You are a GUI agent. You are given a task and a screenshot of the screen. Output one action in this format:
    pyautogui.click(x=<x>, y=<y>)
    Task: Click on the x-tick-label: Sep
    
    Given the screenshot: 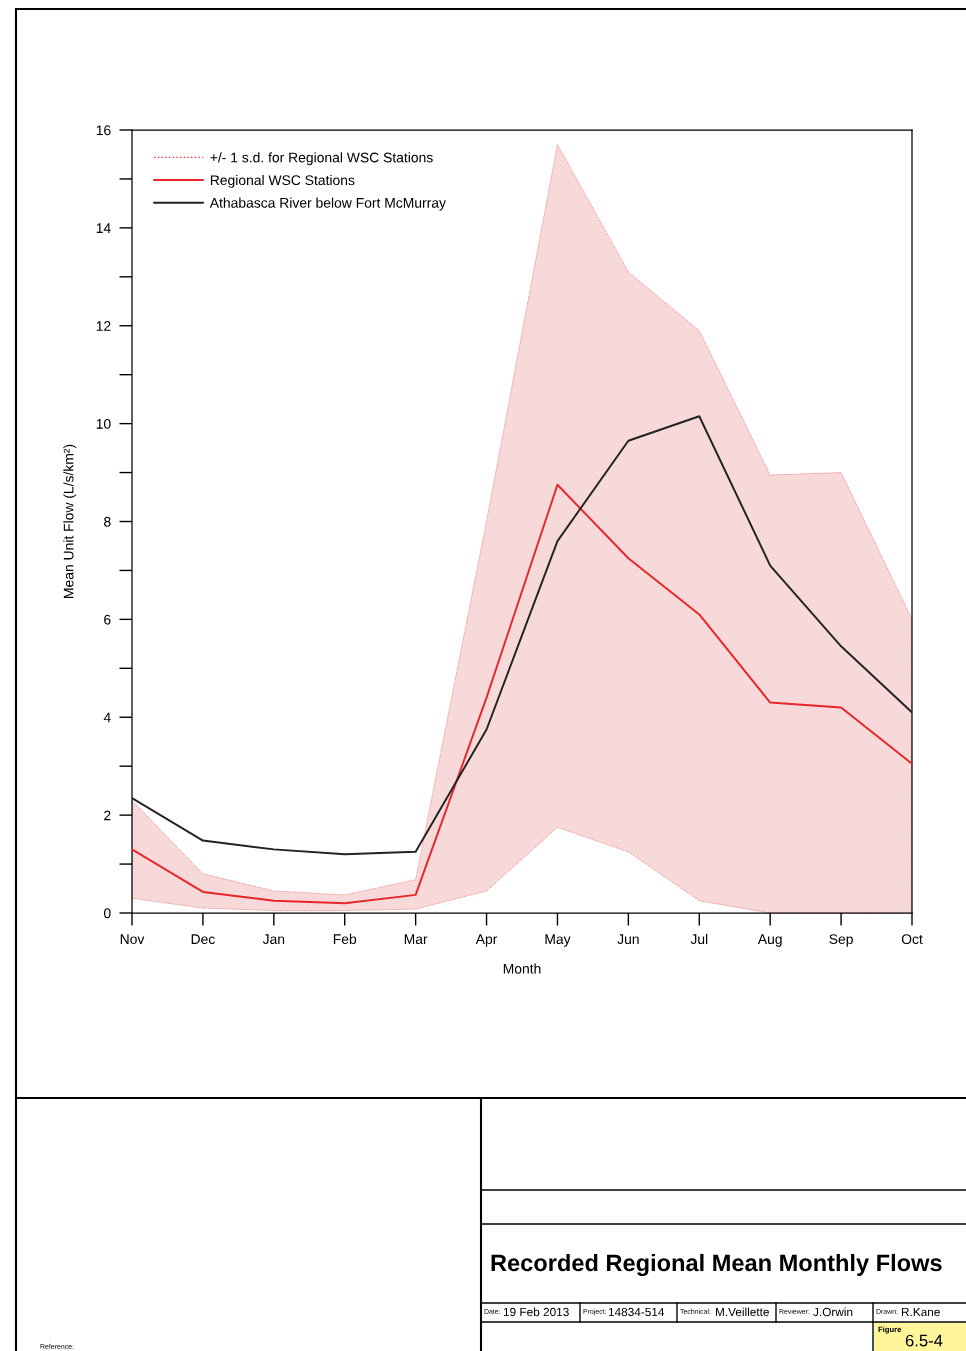 What is the action you would take?
    pyautogui.click(x=841, y=940)
    